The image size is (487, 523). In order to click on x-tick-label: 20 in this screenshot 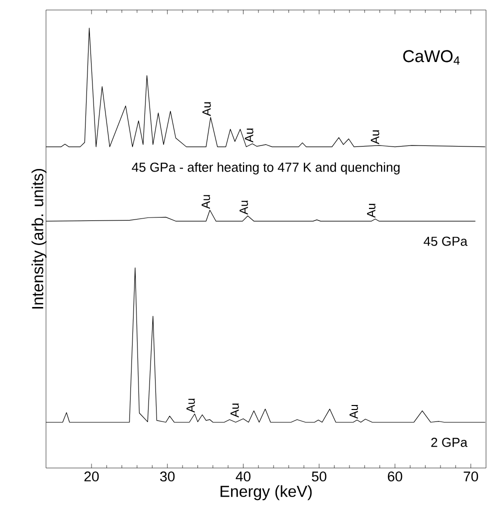, I will do `click(91, 477)`.